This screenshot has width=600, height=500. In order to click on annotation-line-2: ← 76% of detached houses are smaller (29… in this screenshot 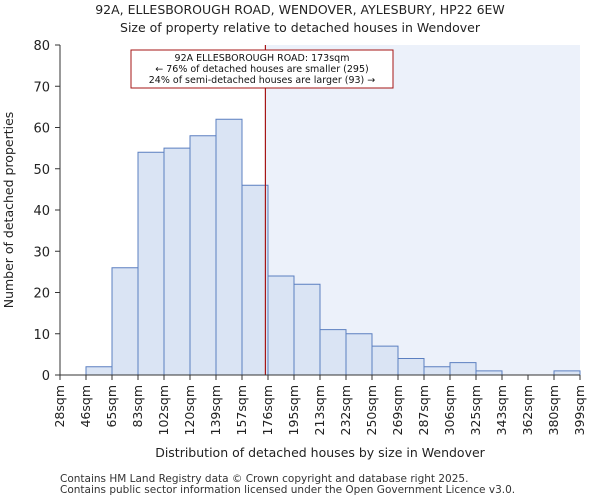, I will do `click(261, 69)`.